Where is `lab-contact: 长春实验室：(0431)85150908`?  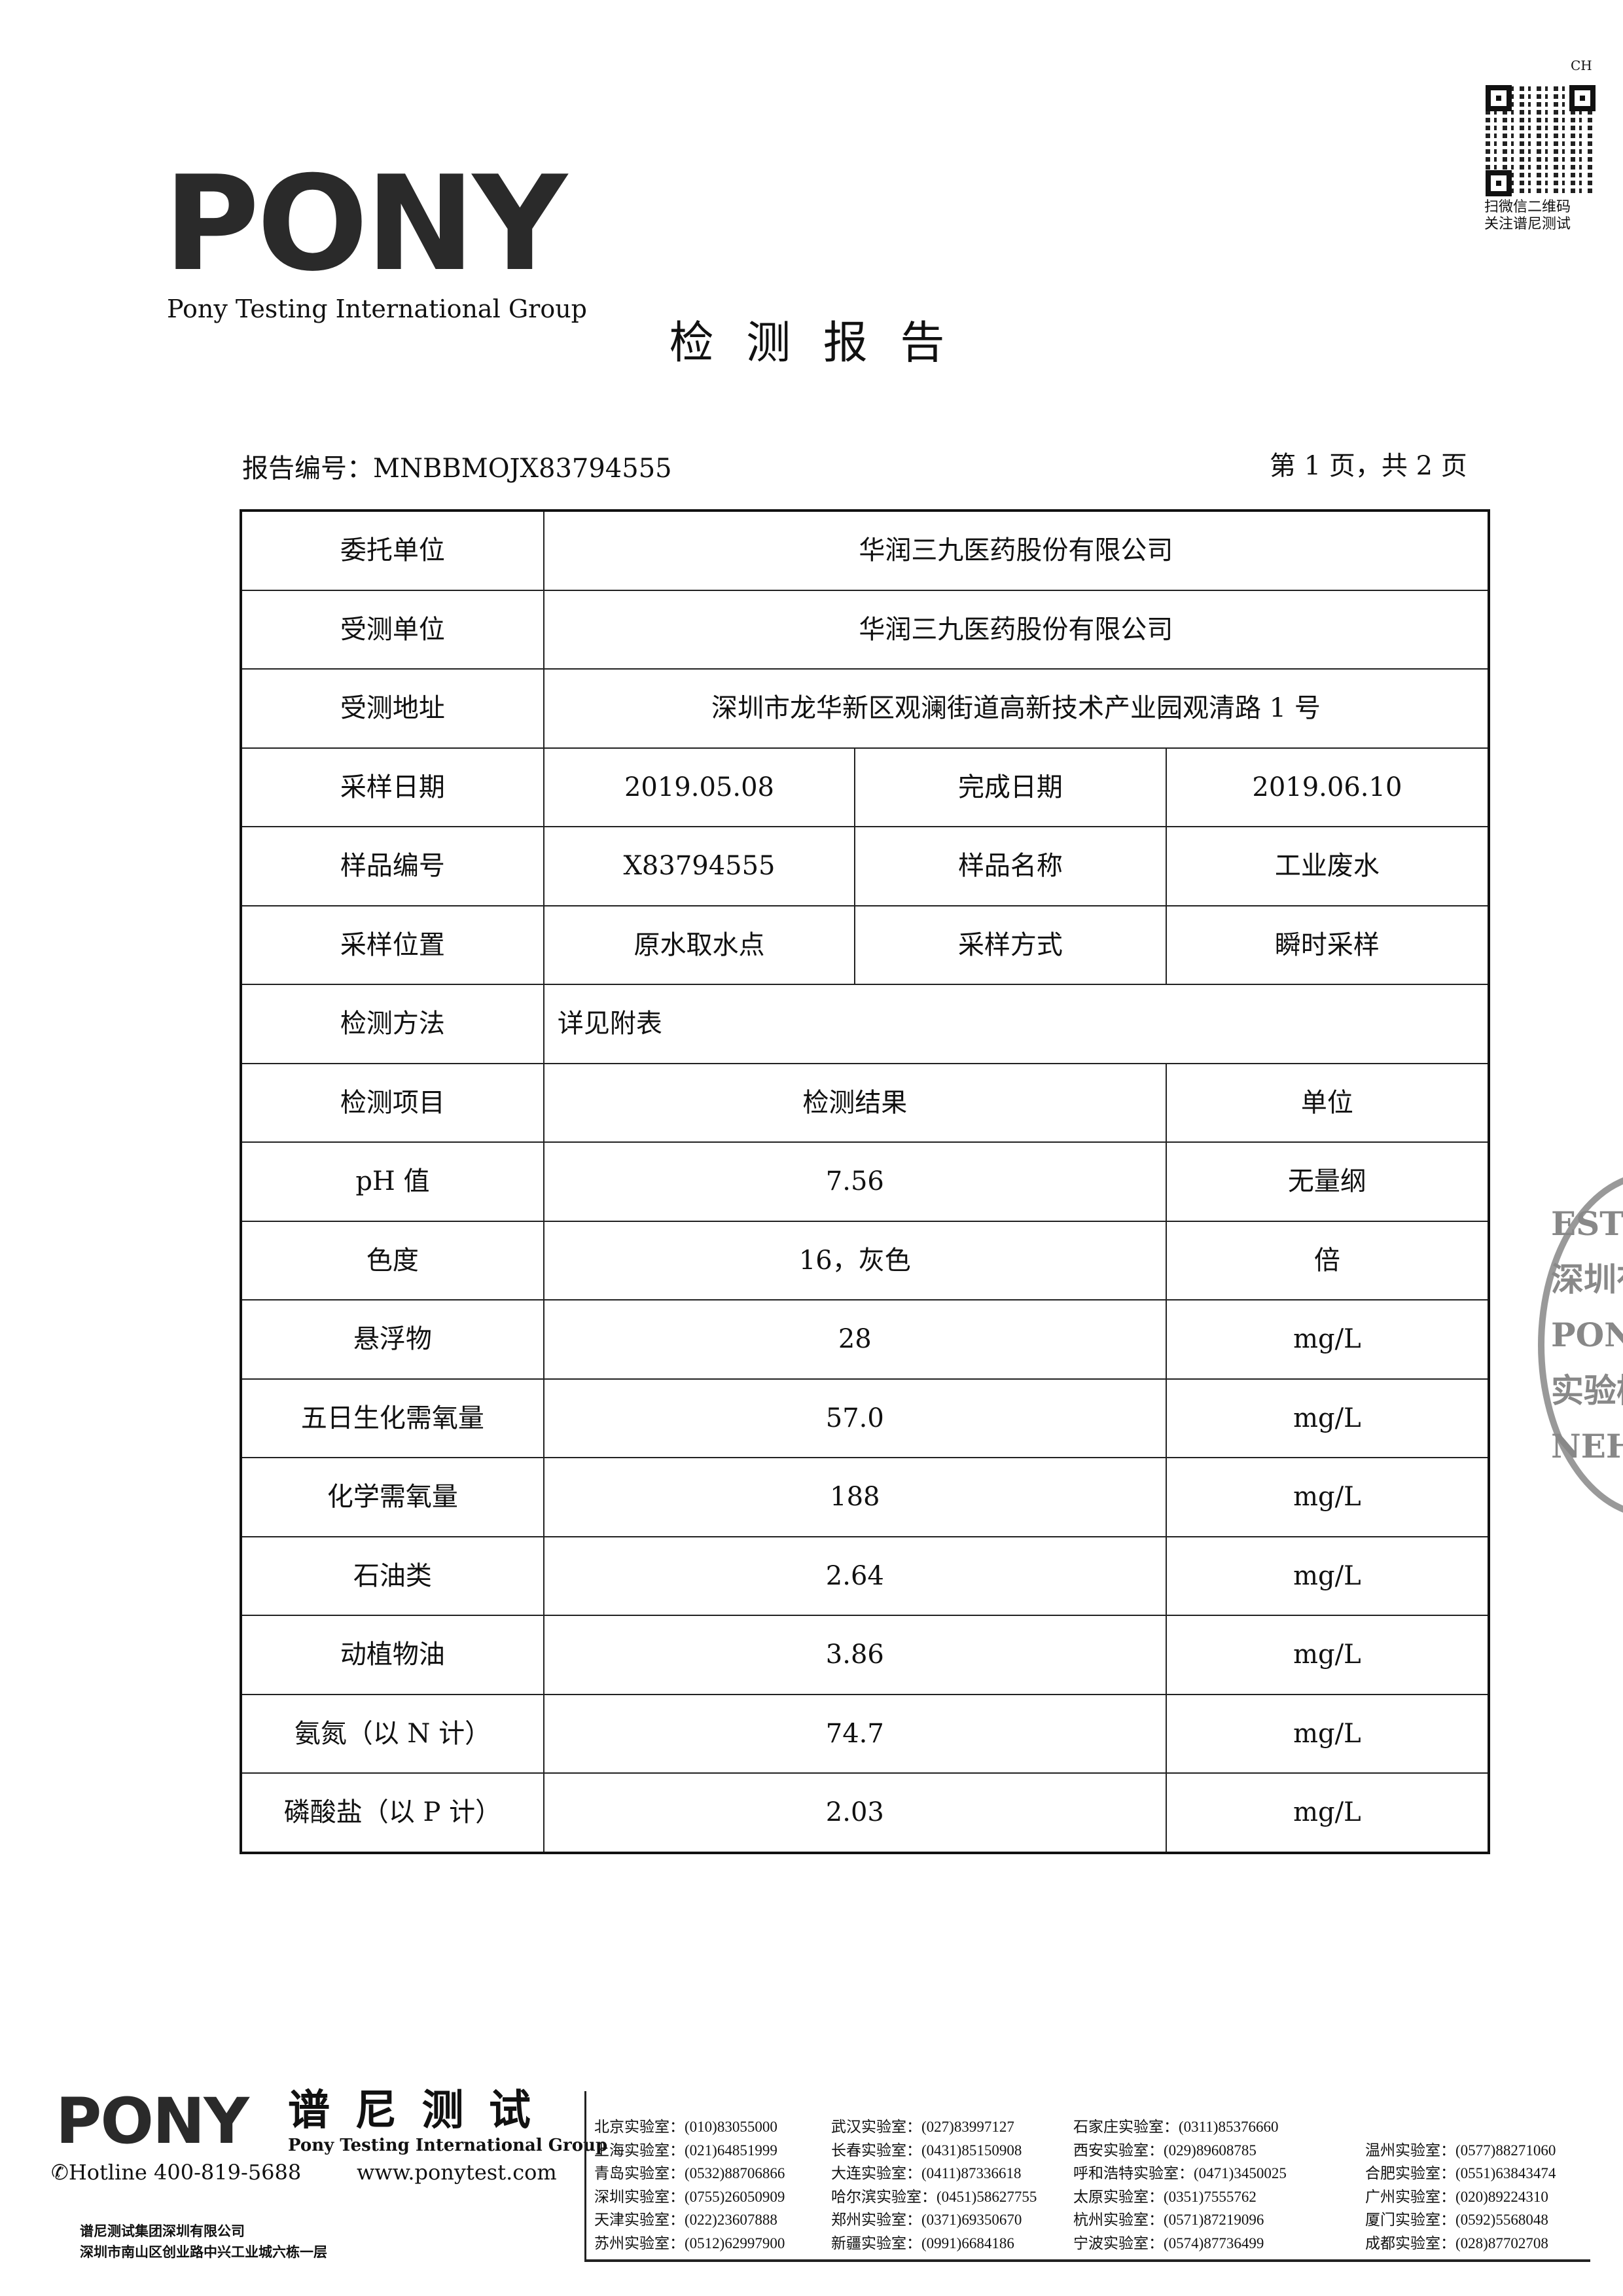 lab-contact: 长春实验室：(0431)85150908 is located at coordinates (927, 2150).